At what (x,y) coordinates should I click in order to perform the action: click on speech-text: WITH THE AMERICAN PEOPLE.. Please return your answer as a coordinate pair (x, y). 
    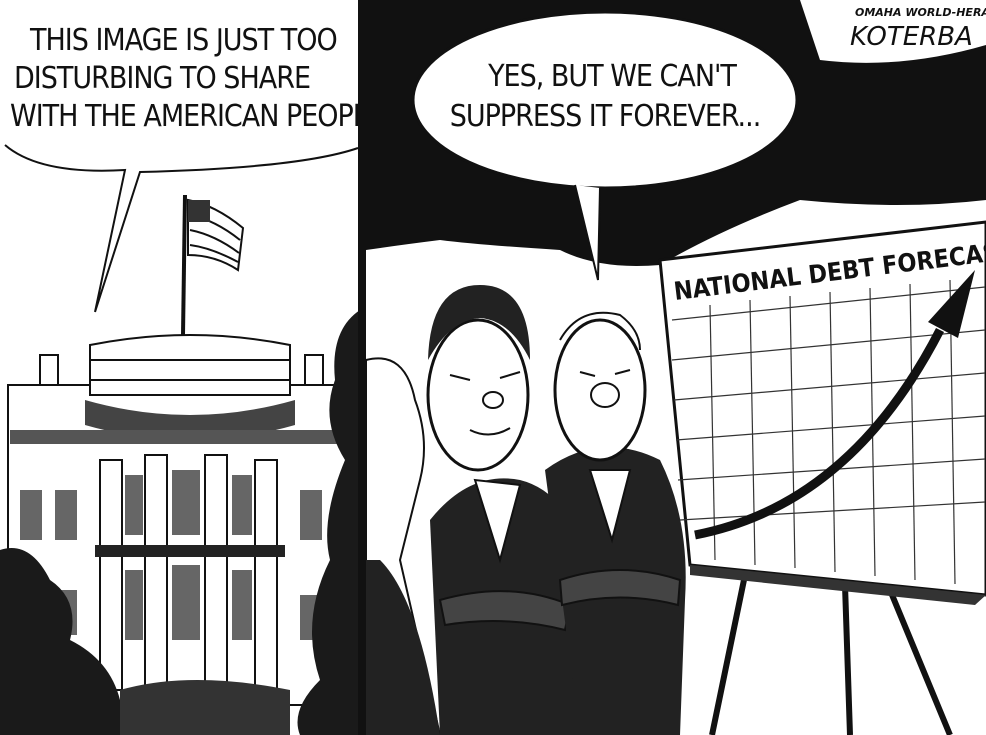
    Looking at the image, I should click on (200, 116).